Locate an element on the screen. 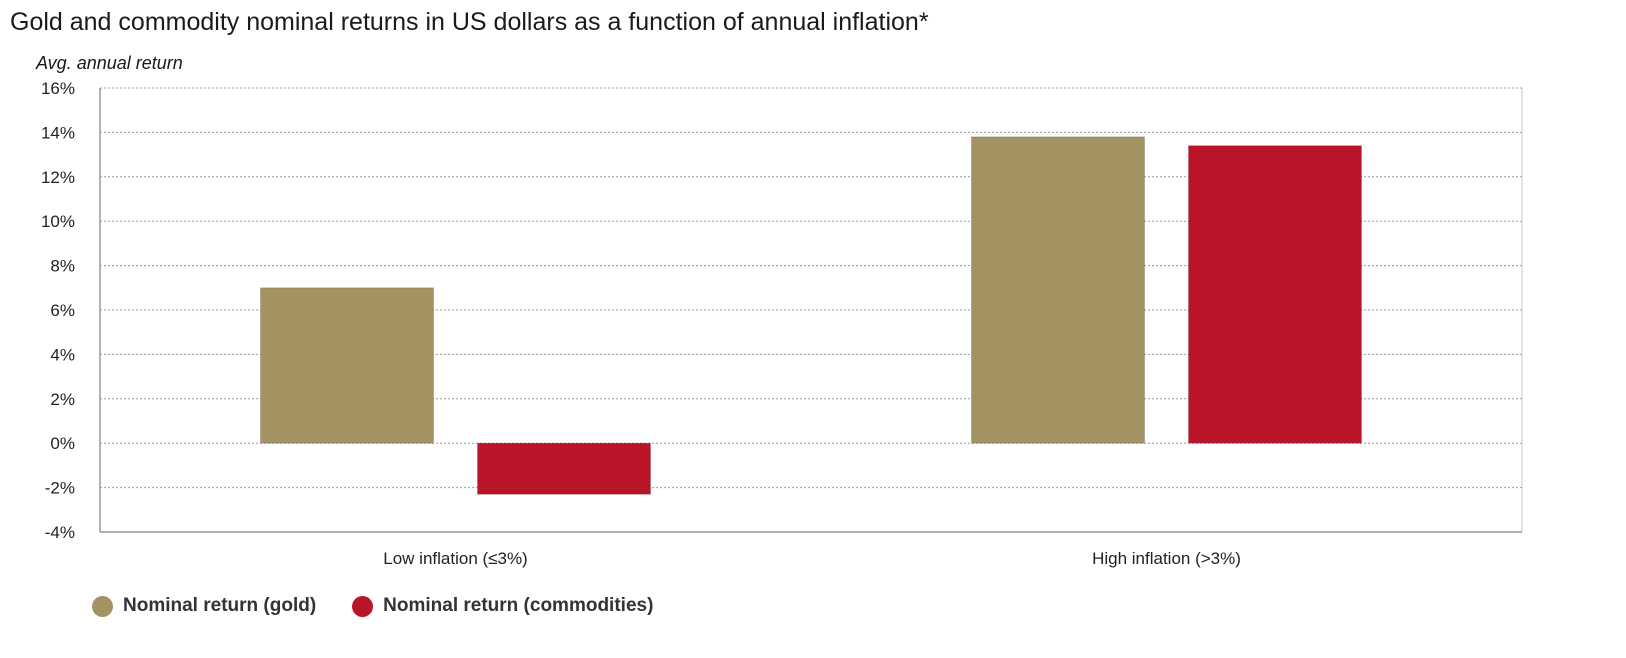 This screenshot has width=1626, height=658. y-tick-label: 4% is located at coordinates (62, 354).